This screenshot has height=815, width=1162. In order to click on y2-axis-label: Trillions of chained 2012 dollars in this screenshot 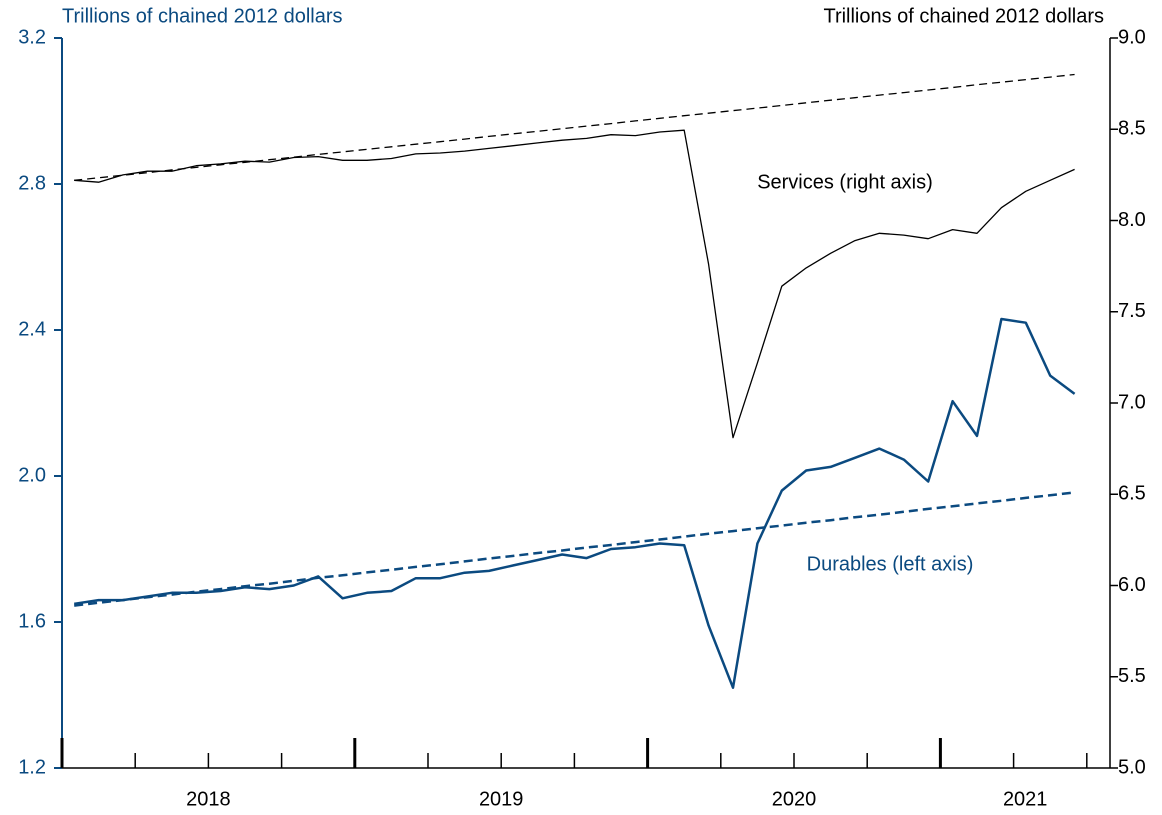, I will do `click(963, 16)`.